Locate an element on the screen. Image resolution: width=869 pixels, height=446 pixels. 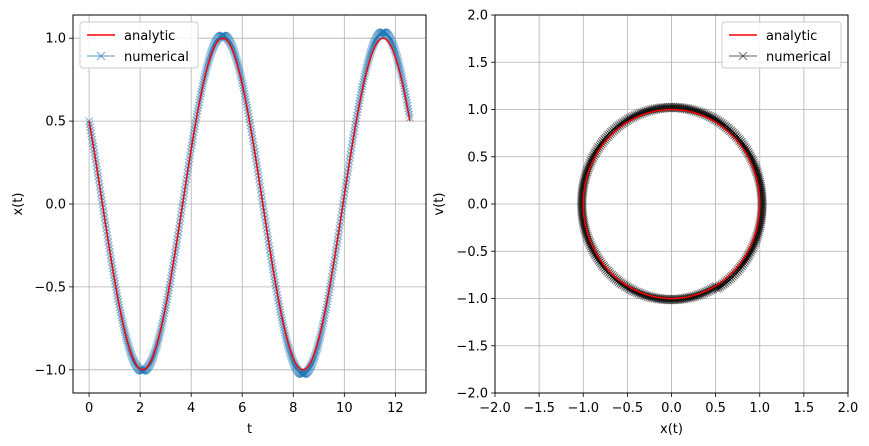
x-tick-label: 2 is located at coordinates (140, 408).